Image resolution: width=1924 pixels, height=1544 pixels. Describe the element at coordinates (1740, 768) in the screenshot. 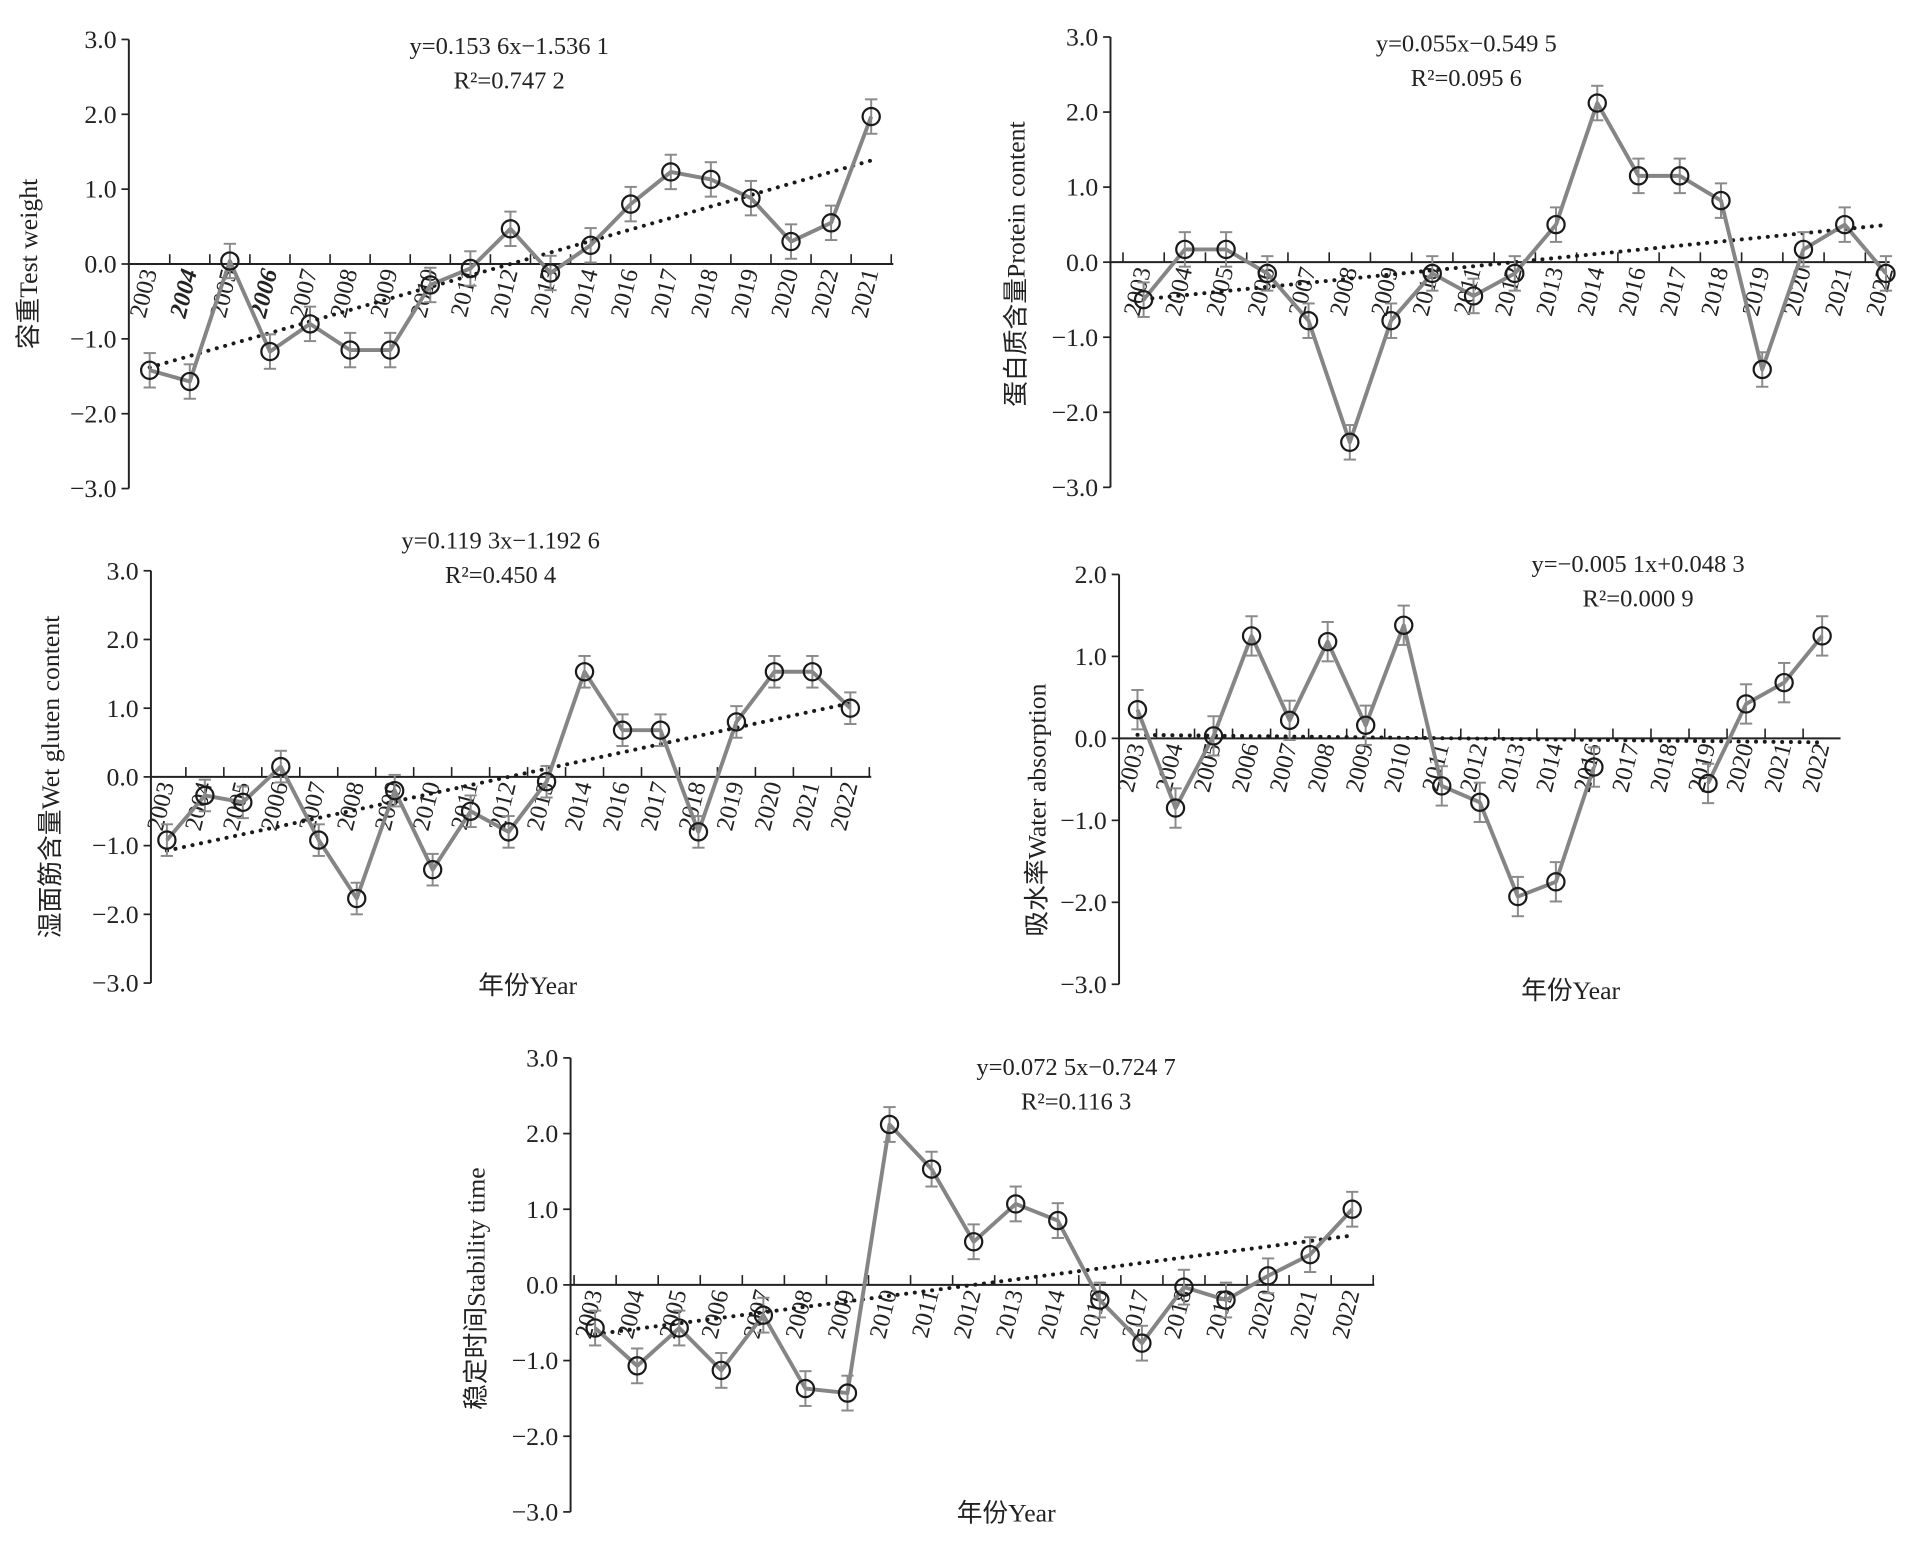

I see `x-tick-label: 2020` at that location.